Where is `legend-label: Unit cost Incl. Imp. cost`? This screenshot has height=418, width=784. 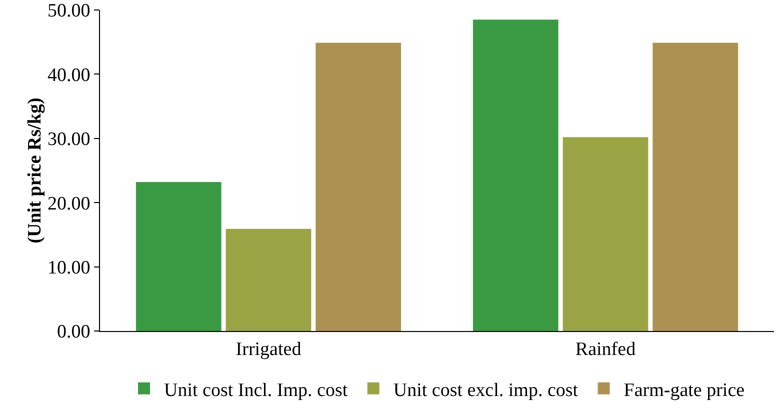 legend-label: Unit cost Incl. Imp. cost is located at coordinates (256, 390).